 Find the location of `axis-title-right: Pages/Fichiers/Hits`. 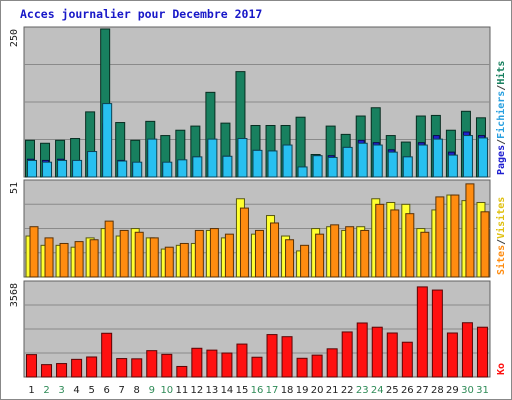

axis-title-right: Pages/Fichiers/Hits is located at coordinates (501, 118).